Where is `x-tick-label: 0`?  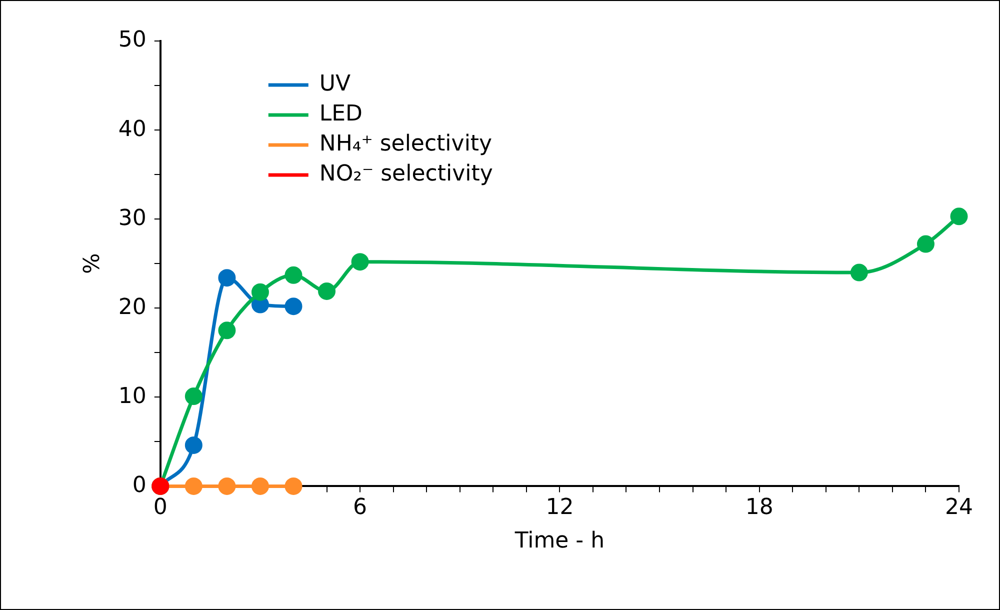 x-tick-label: 0 is located at coordinates (160, 507).